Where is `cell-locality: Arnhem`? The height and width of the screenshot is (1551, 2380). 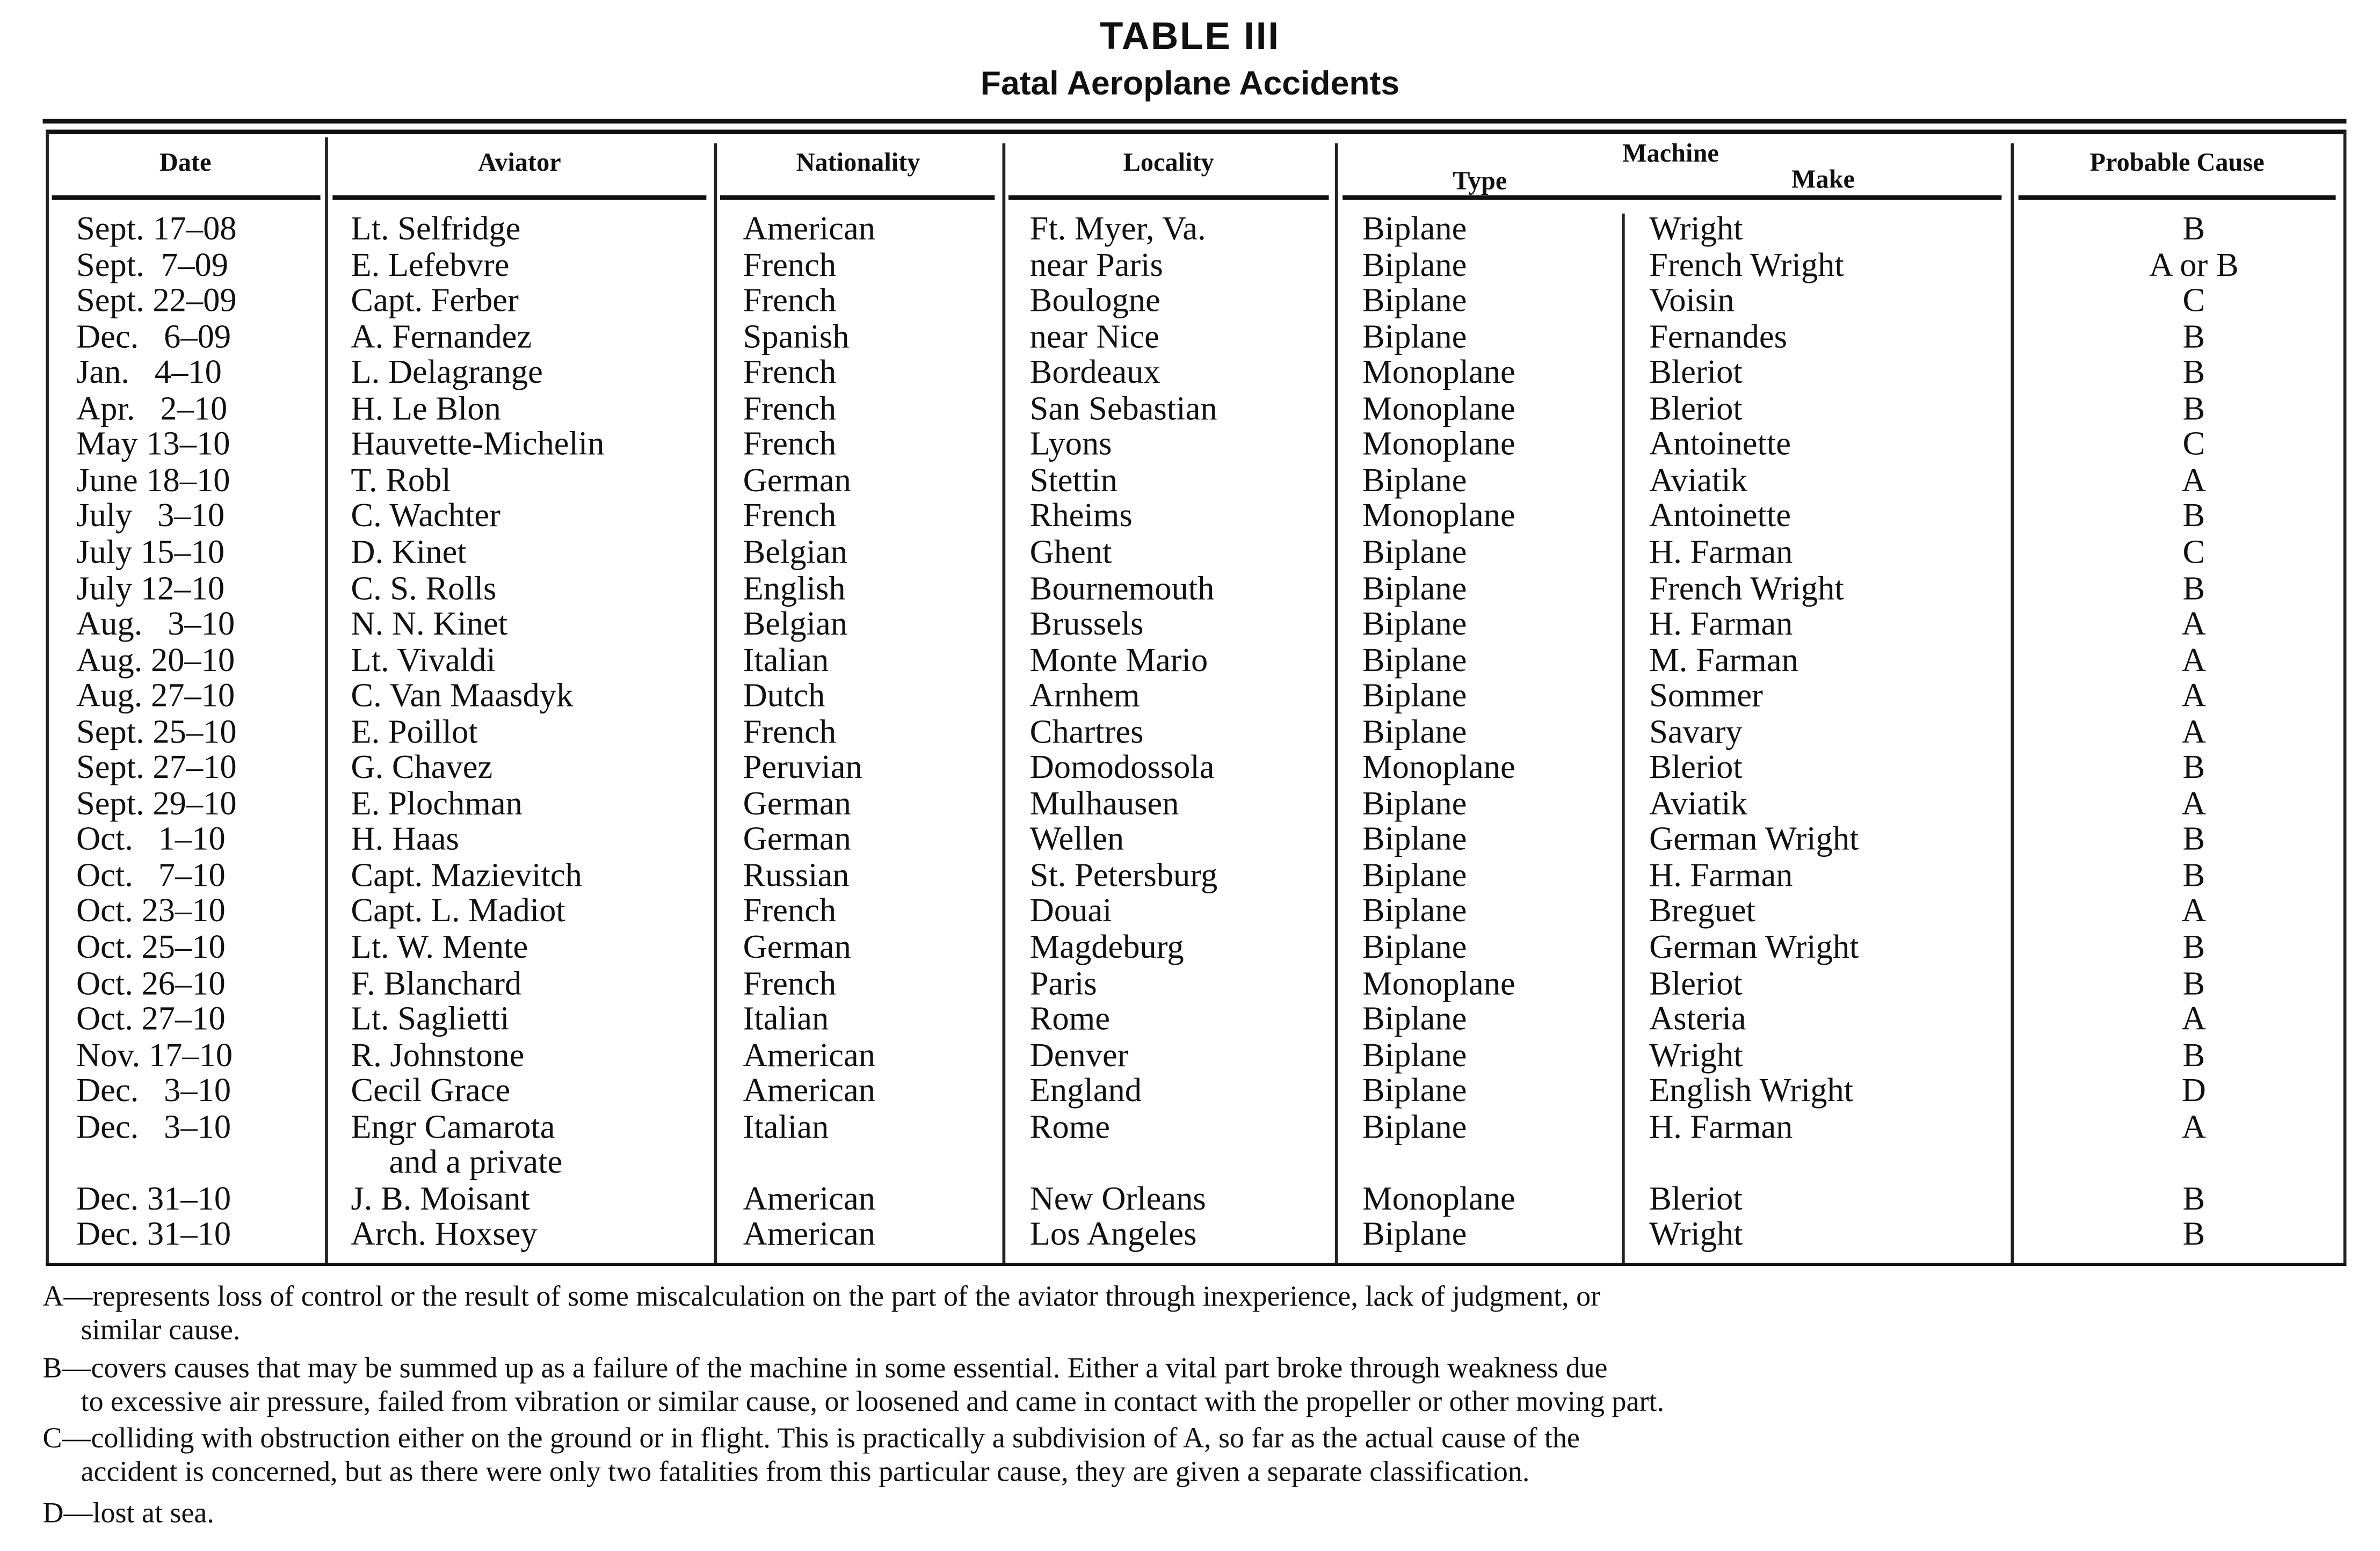 cell-locality: Arnhem is located at coordinates (1084, 694).